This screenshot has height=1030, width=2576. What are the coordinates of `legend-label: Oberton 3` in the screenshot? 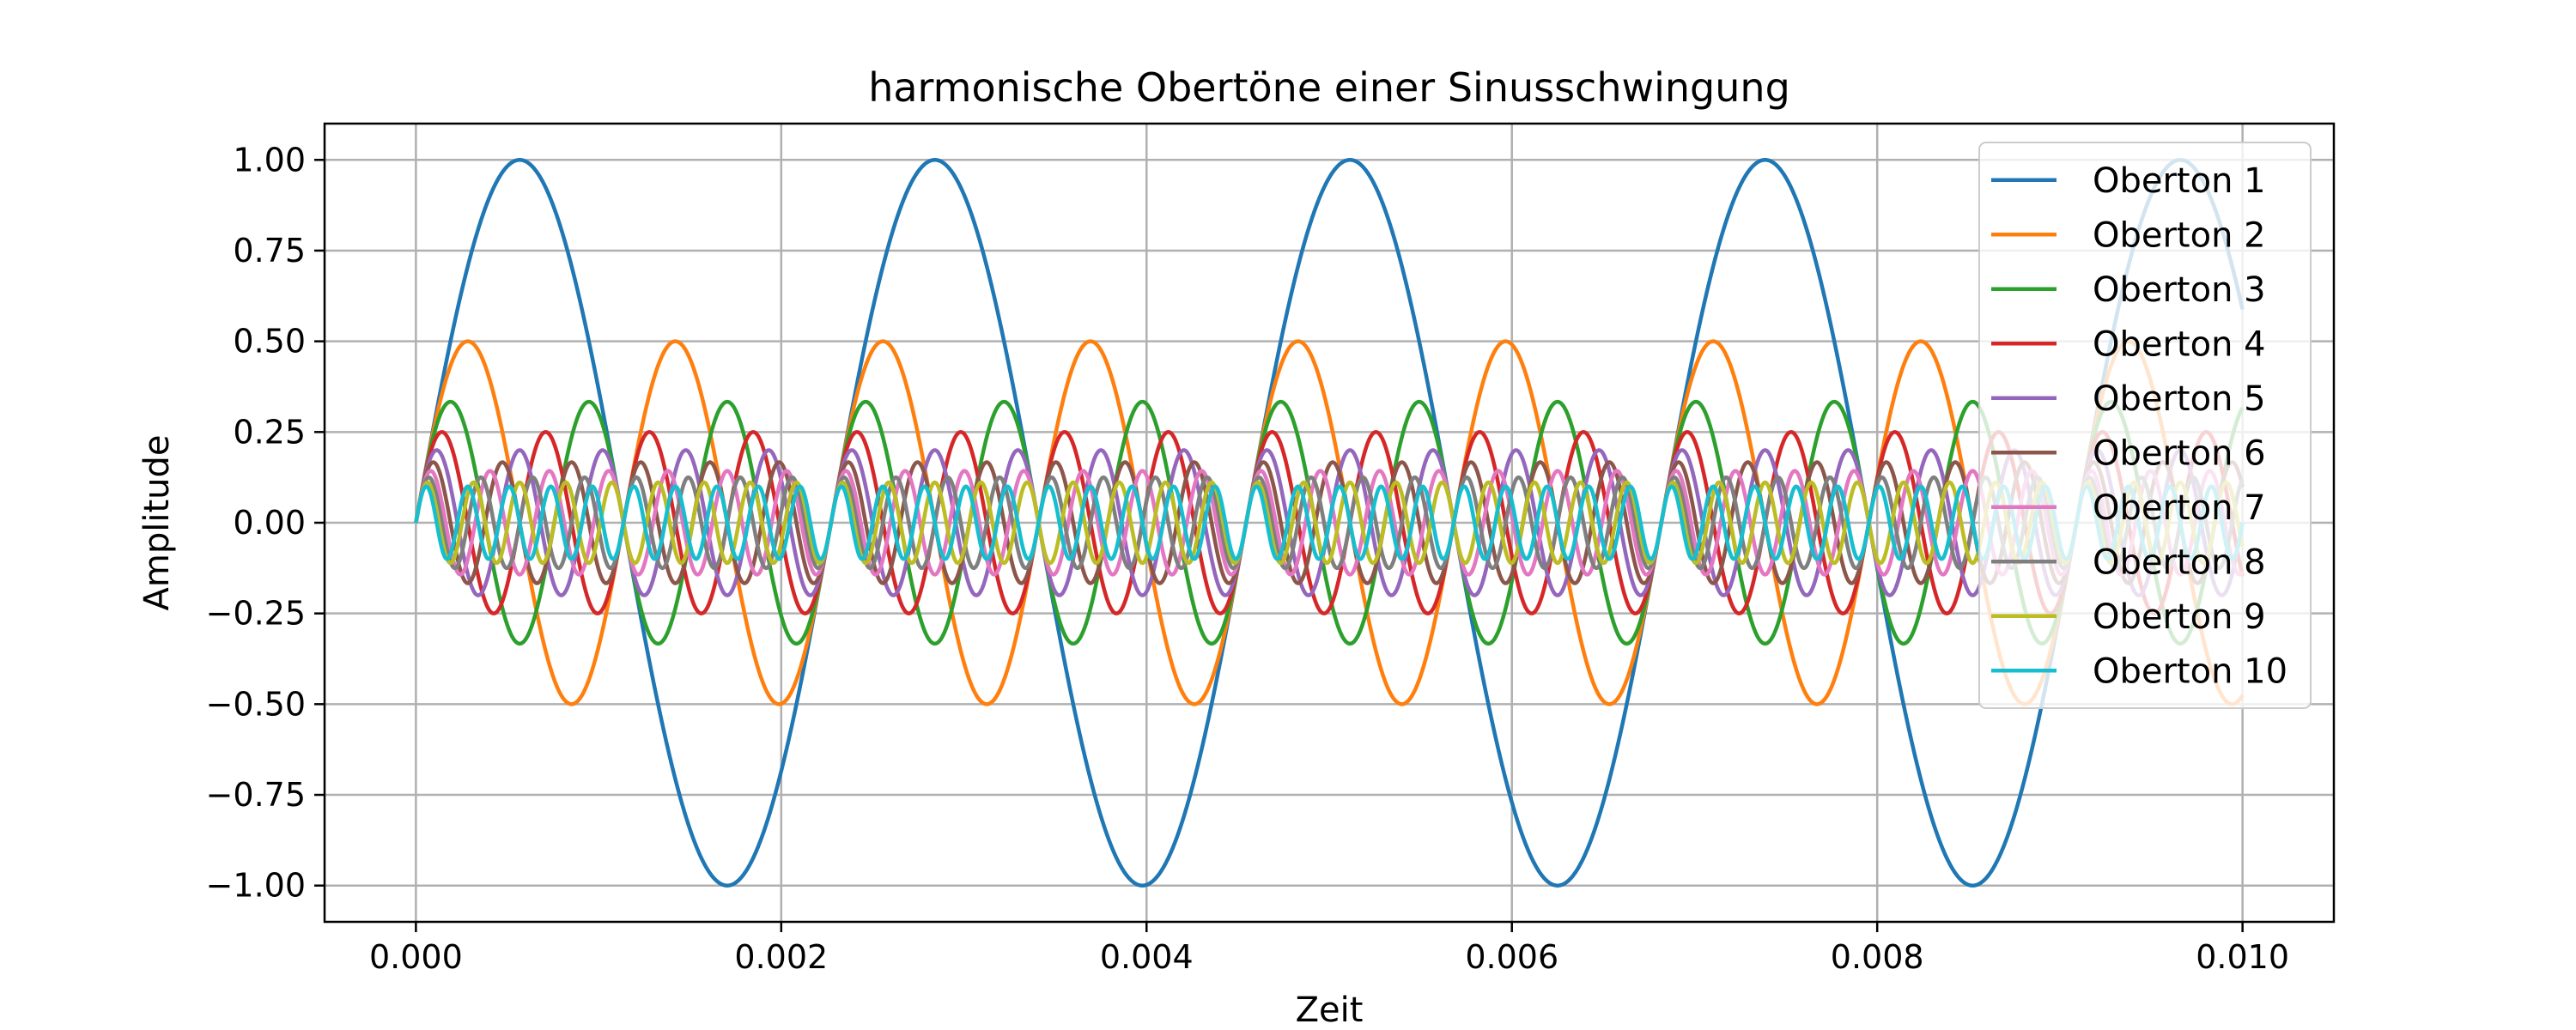 It's located at (2179, 290).